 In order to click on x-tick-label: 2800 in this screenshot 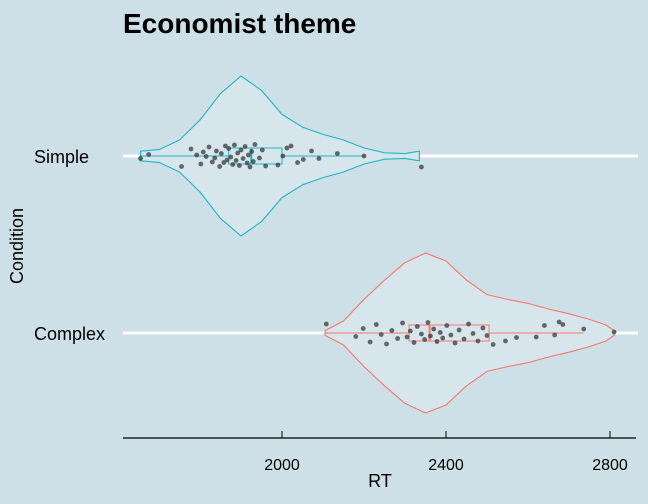, I will do `click(610, 465)`.